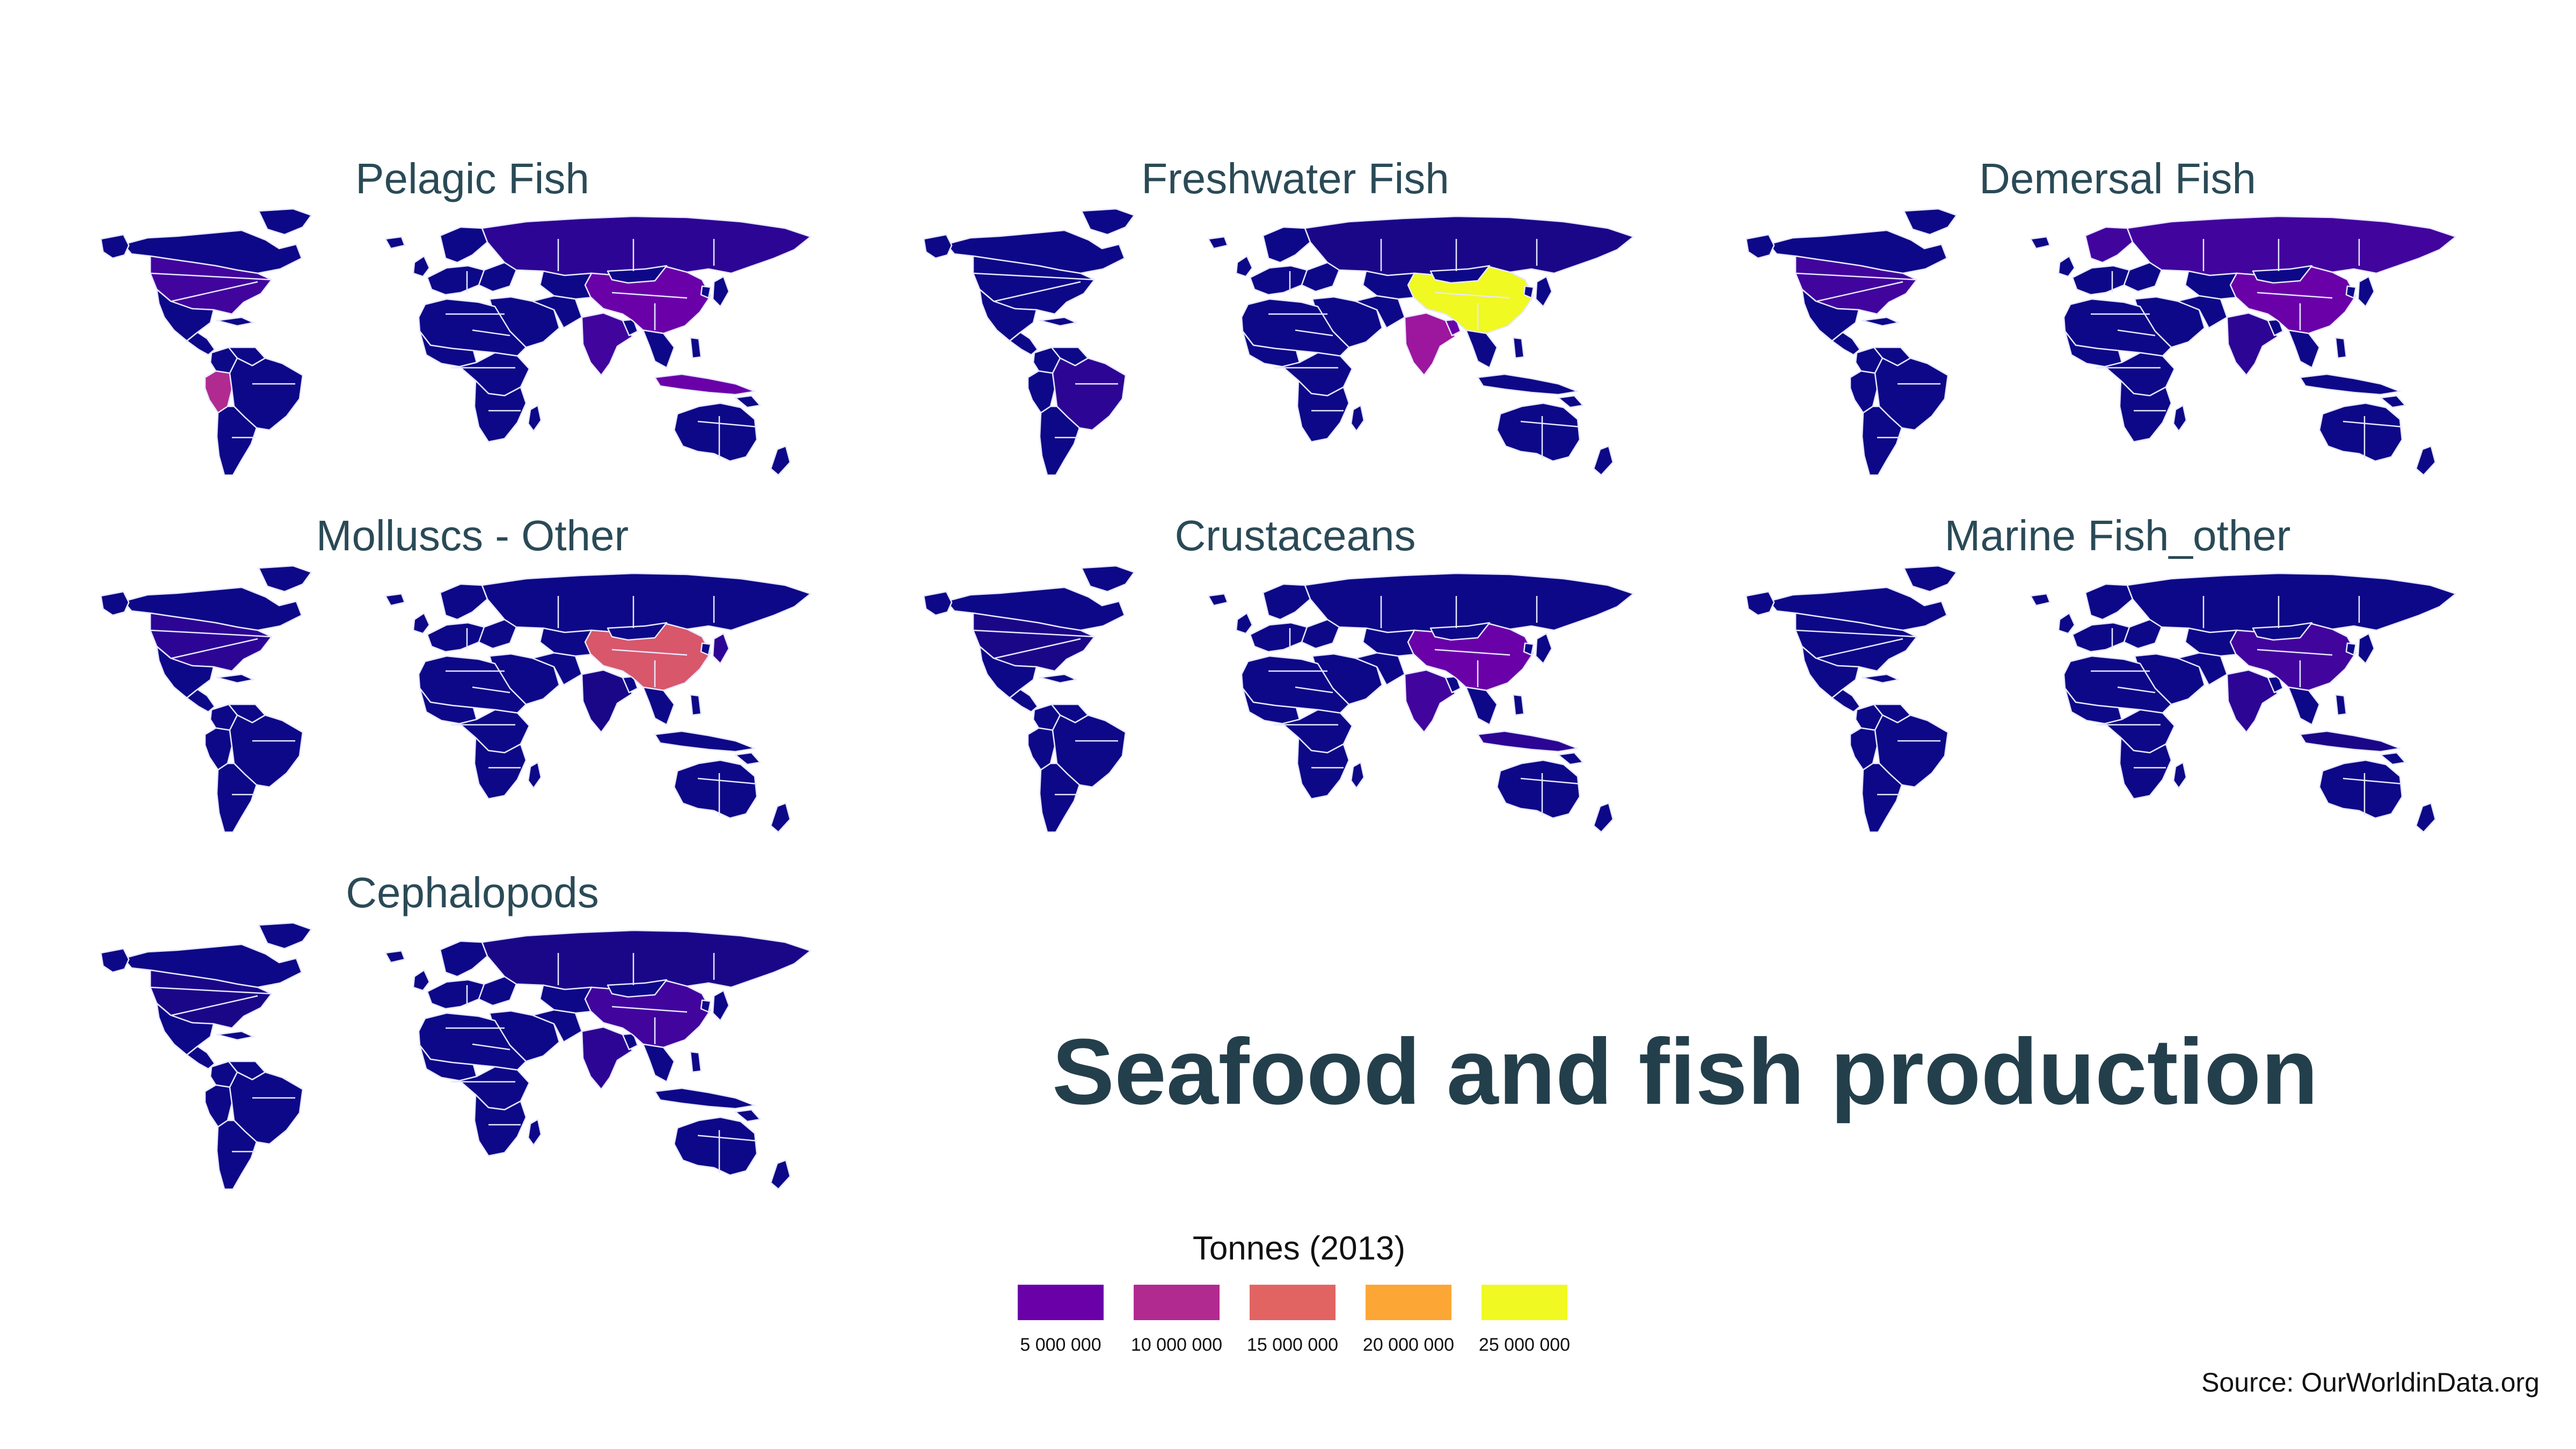 The width and height of the screenshot is (2576, 1449). What do you see at coordinates (1060, 1345) in the screenshot?
I see `legend-label: 5 000 000` at bounding box center [1060, 1345].